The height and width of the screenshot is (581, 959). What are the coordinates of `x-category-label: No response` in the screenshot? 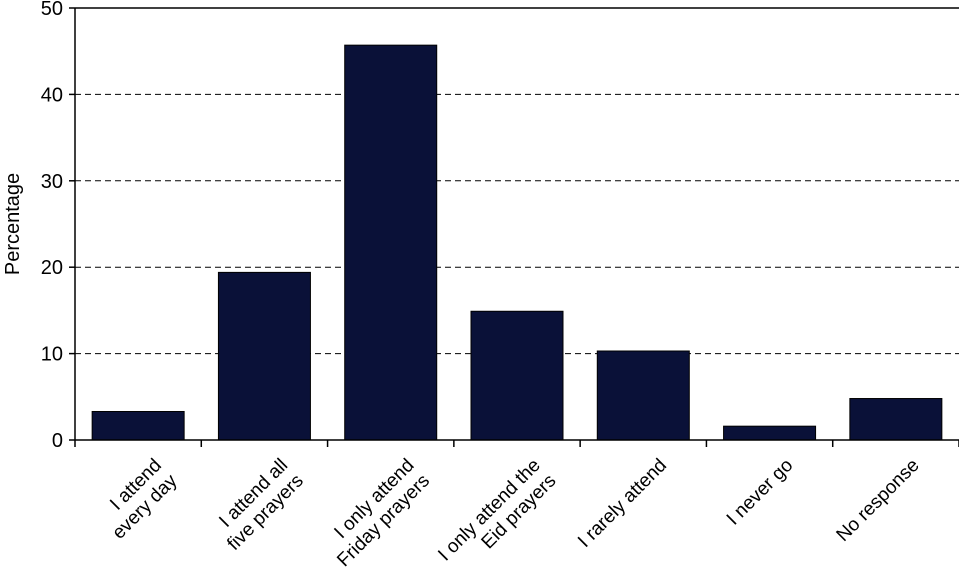 It's located at (878, 500).